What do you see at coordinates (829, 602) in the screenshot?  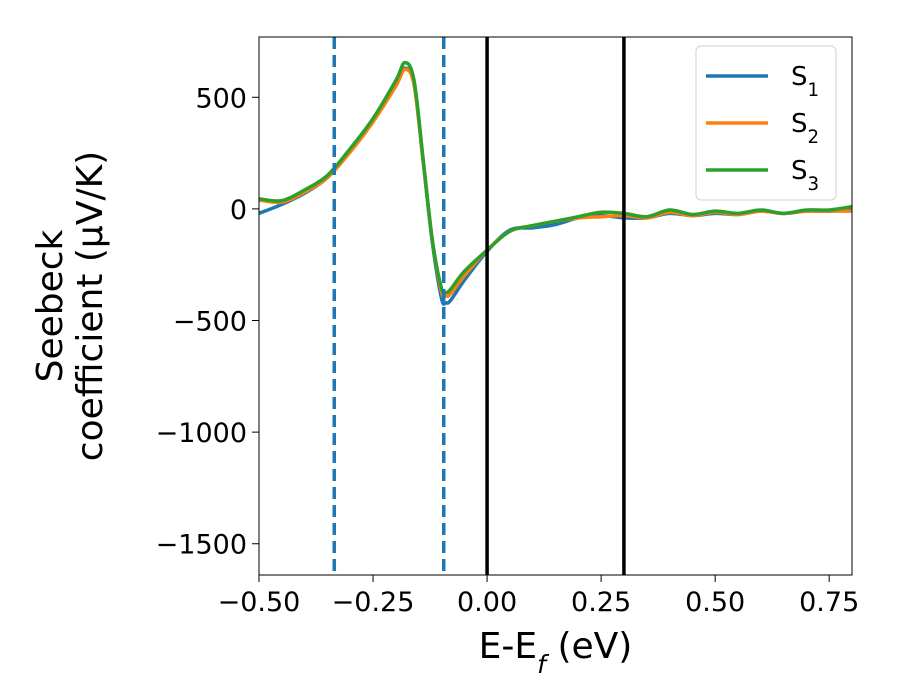 I see `x-tick-label: 0.75` at bounding box center [829, 602].